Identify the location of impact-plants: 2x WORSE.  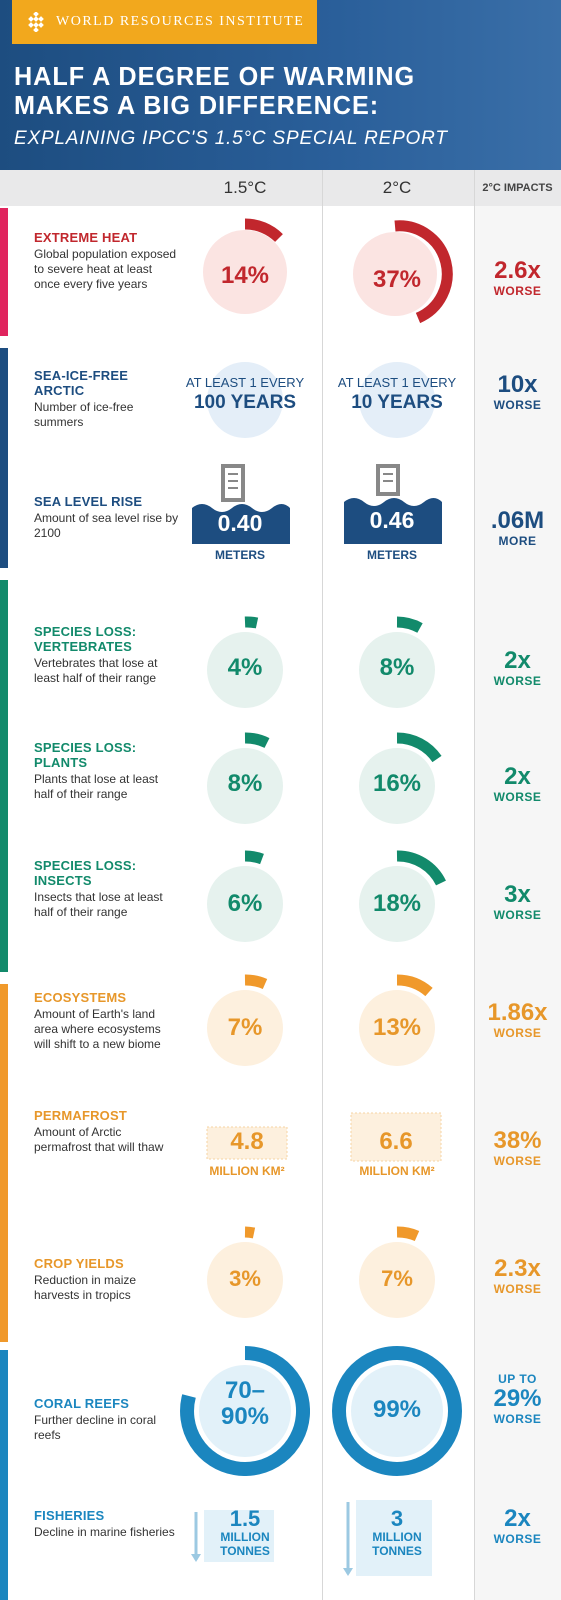
(517, 784).